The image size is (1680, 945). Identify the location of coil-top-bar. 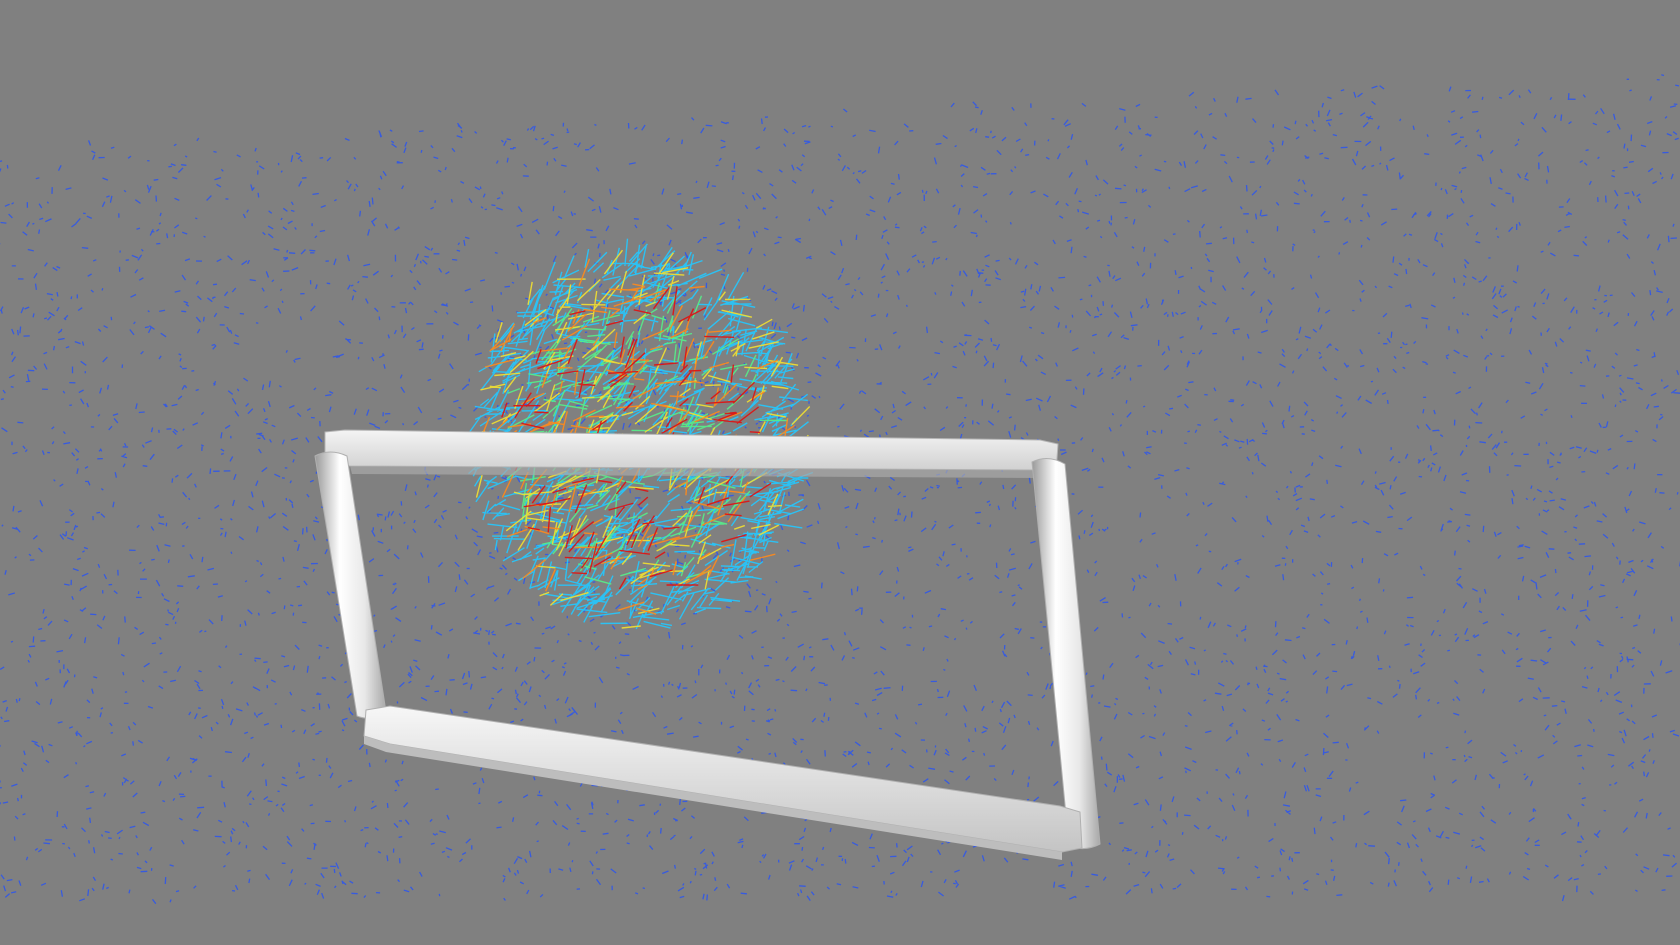
(691, 451).